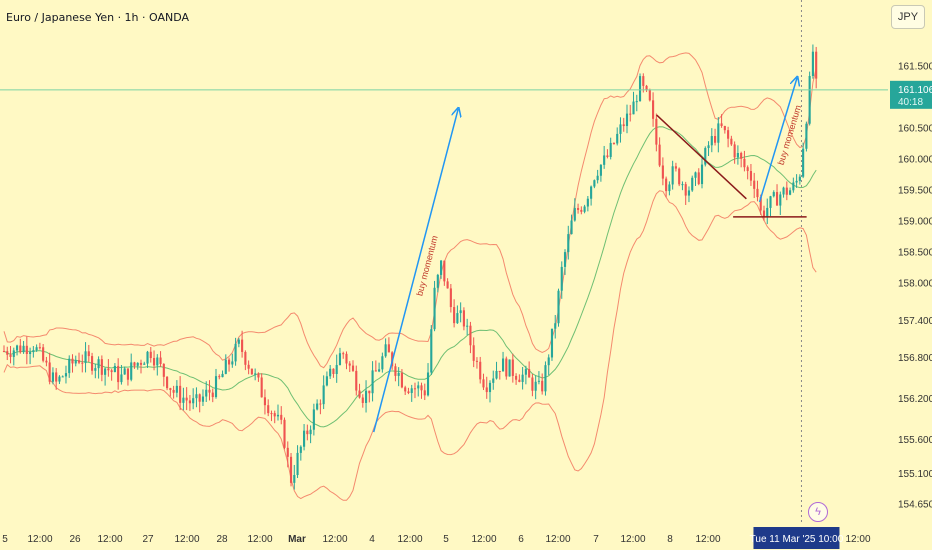 Image resolution: width=932 pixels, height=550 pixels. I want to click on y-tick-label-11: 155.100, so click(915, 474).